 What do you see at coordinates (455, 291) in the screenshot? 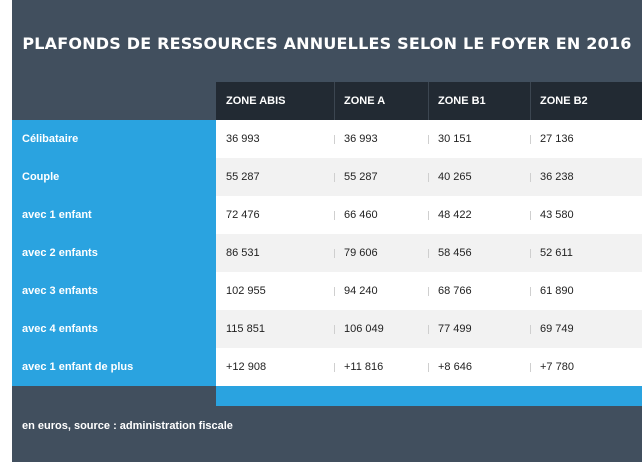
I see `table-cell: 68 766` at bounding box center [455, 291].